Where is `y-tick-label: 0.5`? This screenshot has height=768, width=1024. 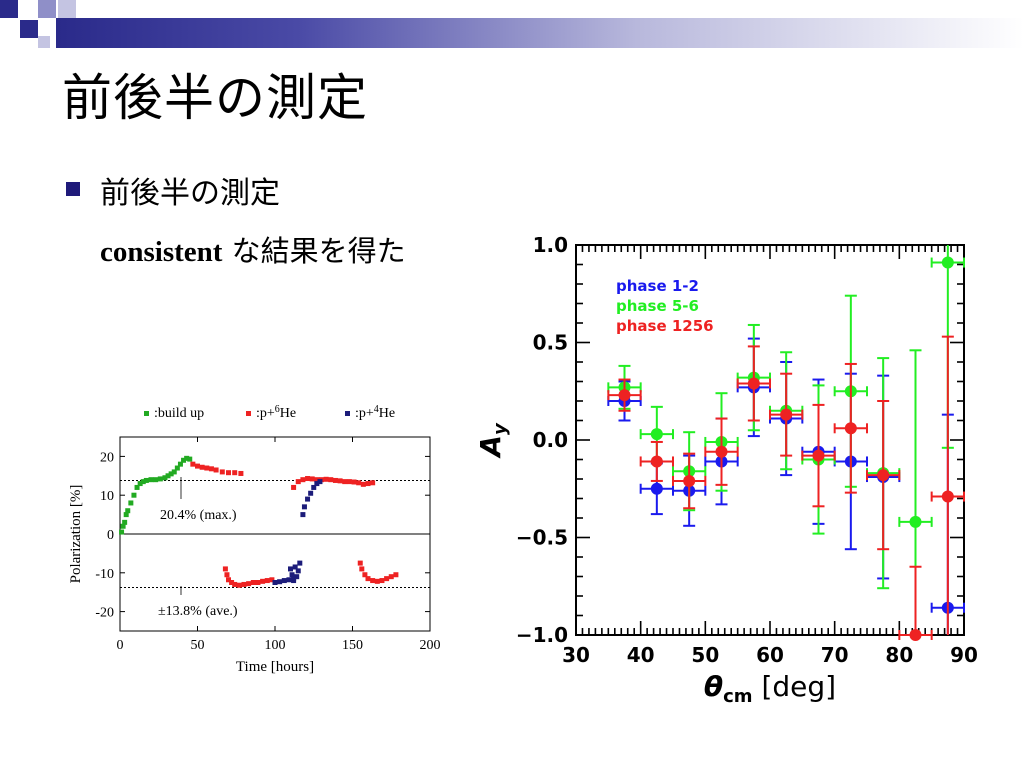
y-tick-label: 0.5 is located at coordinates (550, 343).